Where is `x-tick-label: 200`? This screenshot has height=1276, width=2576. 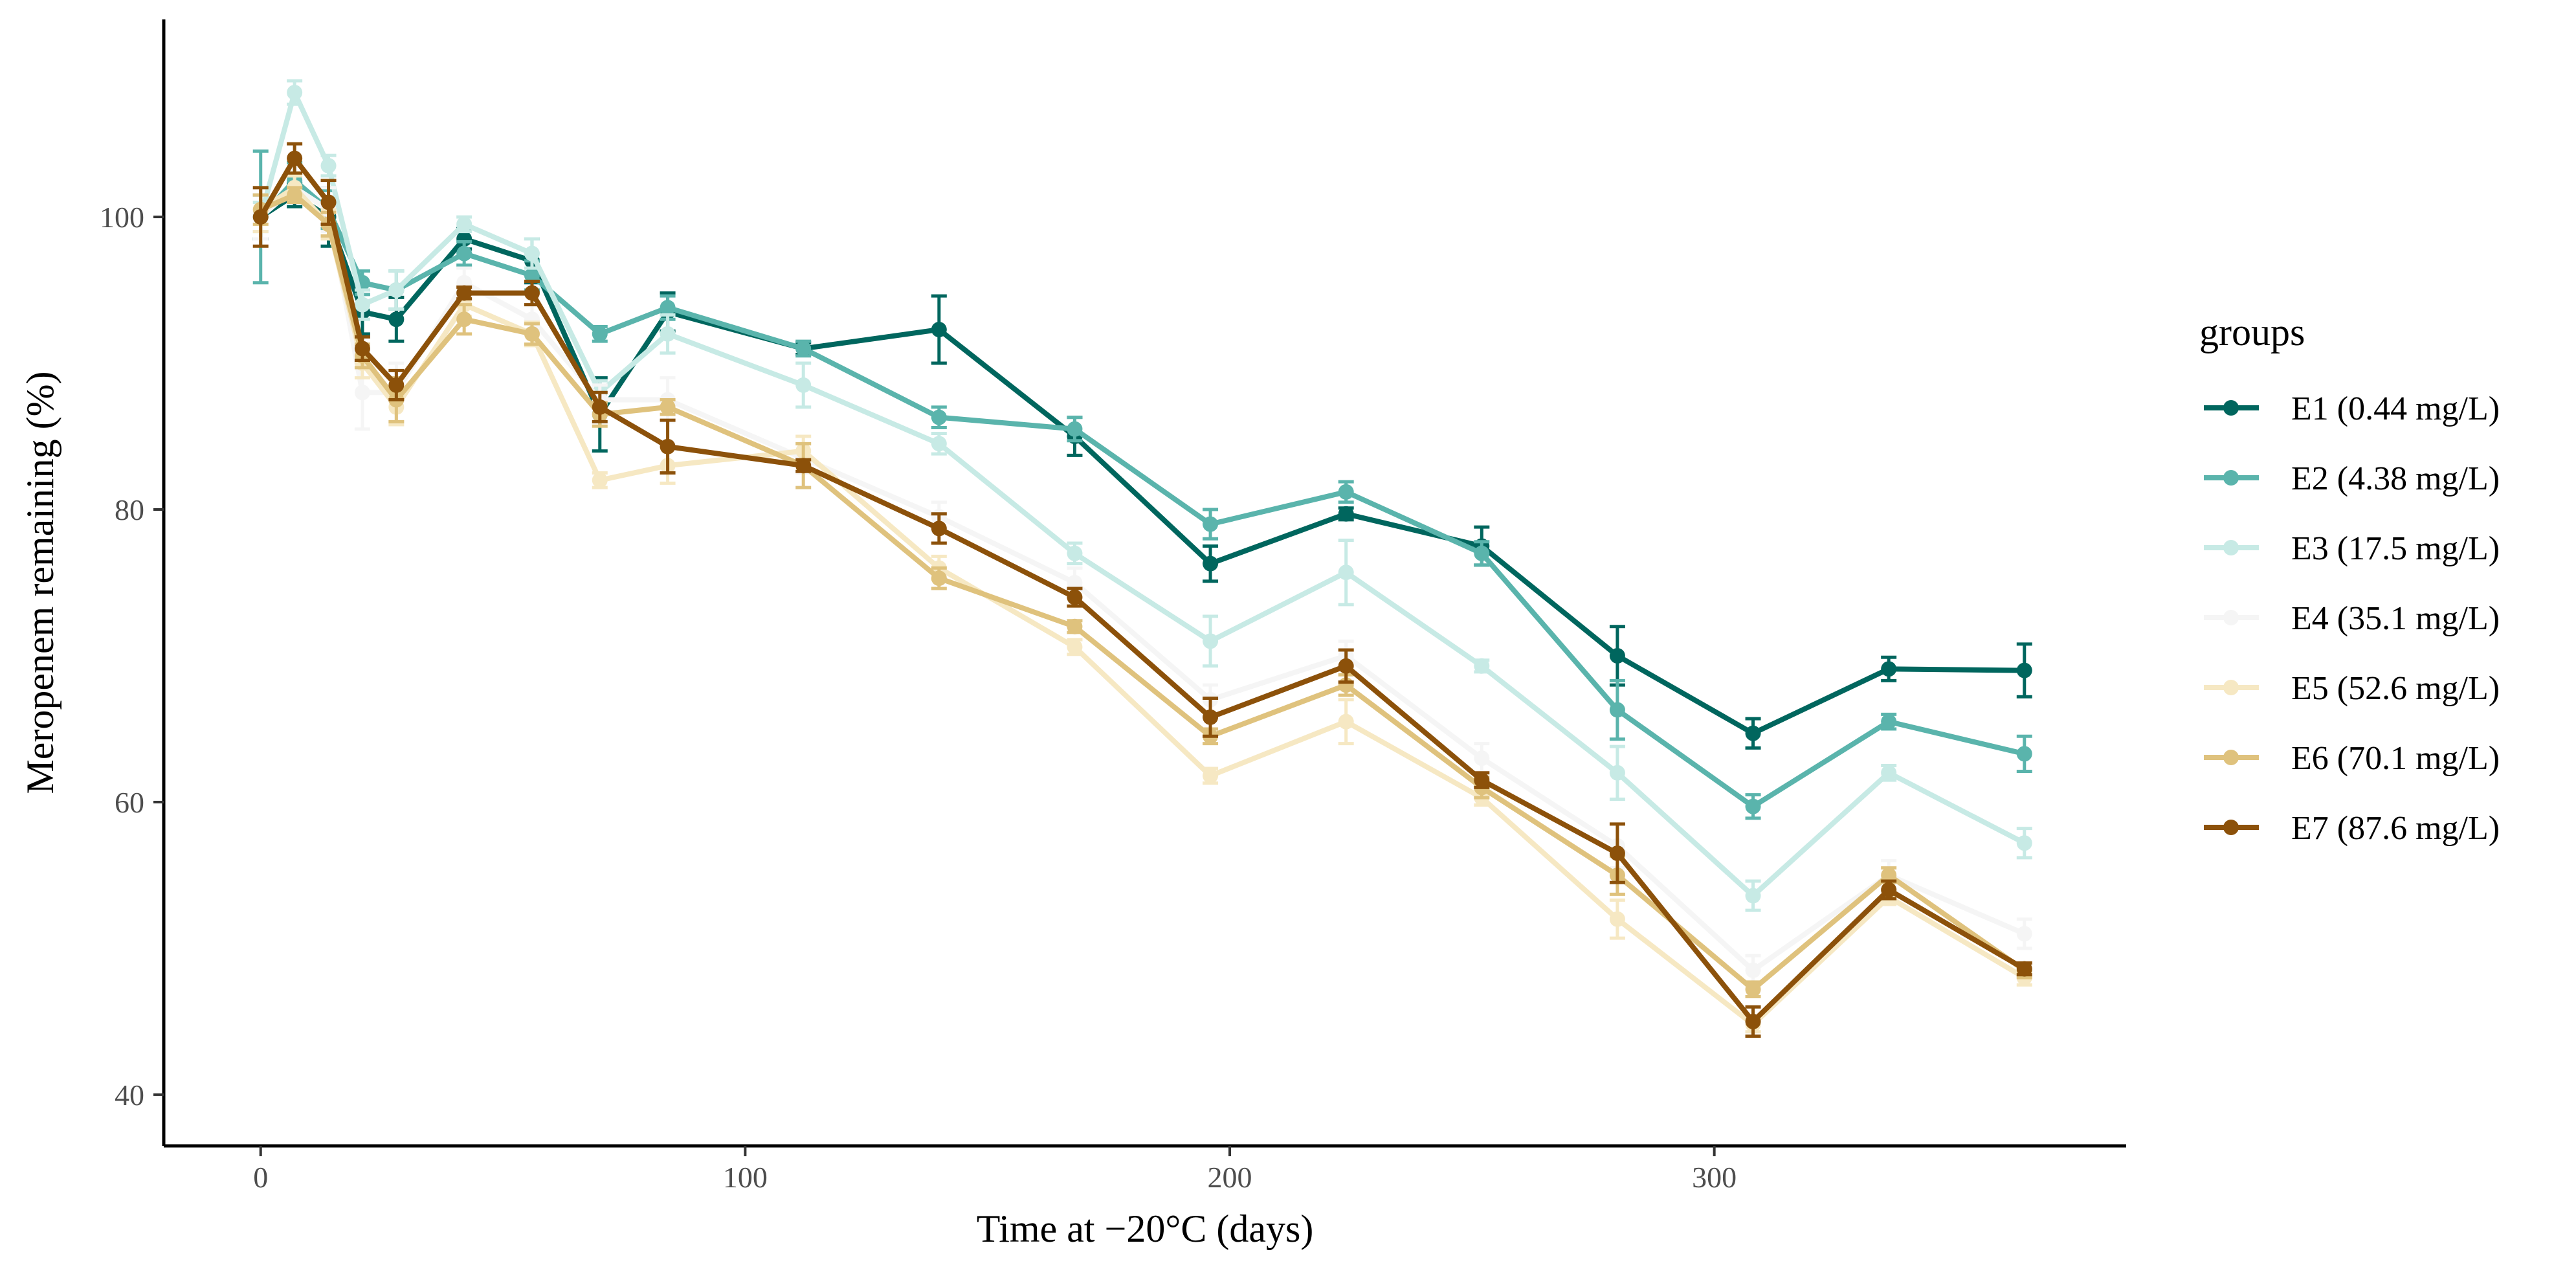
x-tick-label: 200 is located at coordinates (1230, 1177).